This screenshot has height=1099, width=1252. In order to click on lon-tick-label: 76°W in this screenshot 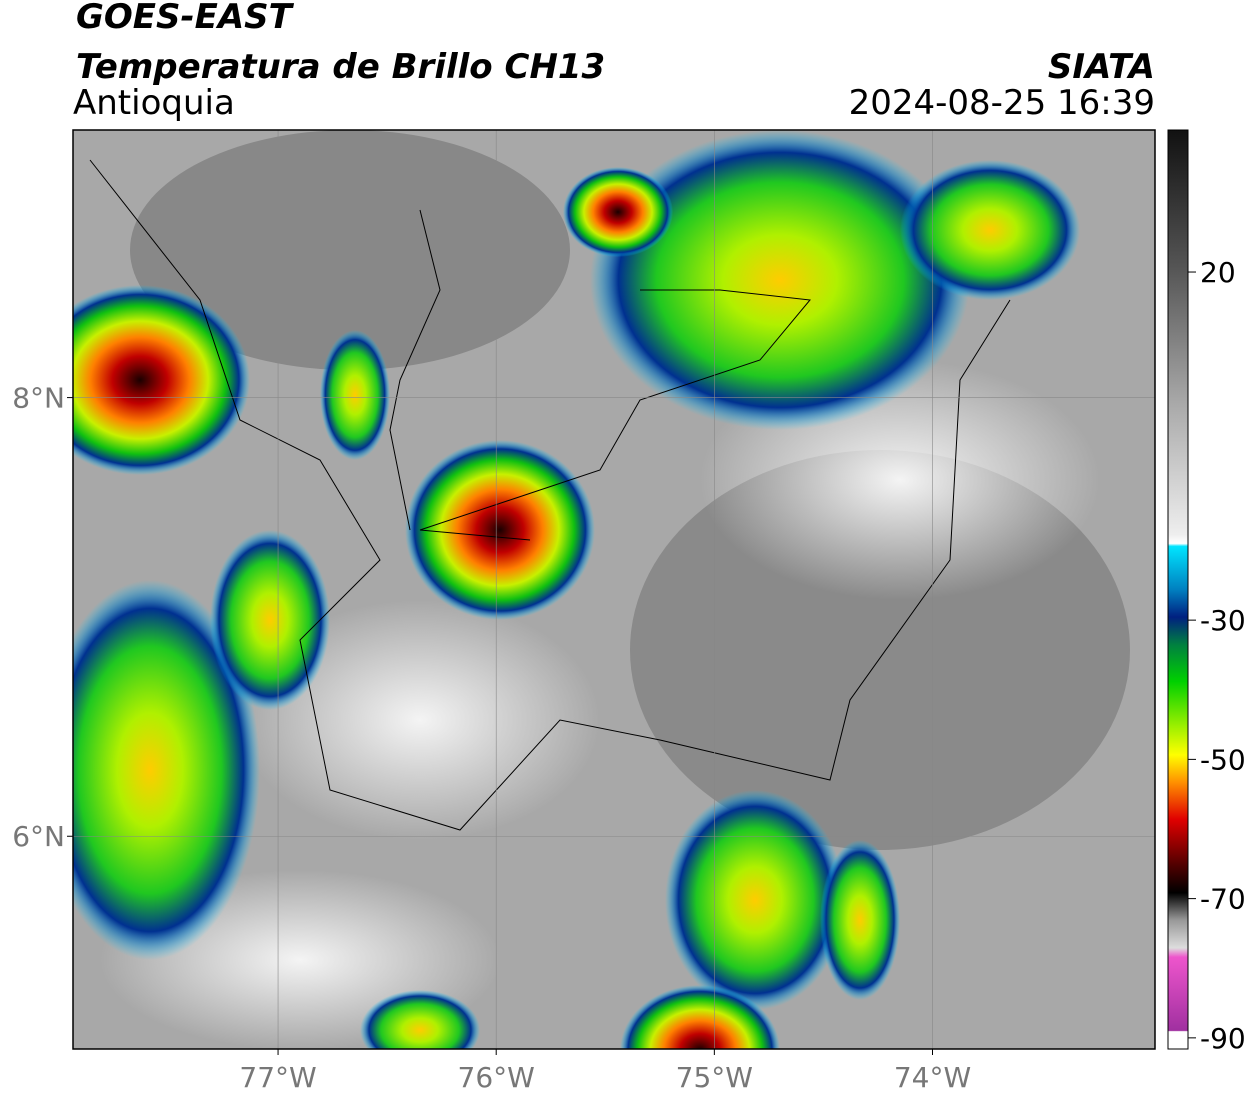, I will do `click(496, 1077)`.